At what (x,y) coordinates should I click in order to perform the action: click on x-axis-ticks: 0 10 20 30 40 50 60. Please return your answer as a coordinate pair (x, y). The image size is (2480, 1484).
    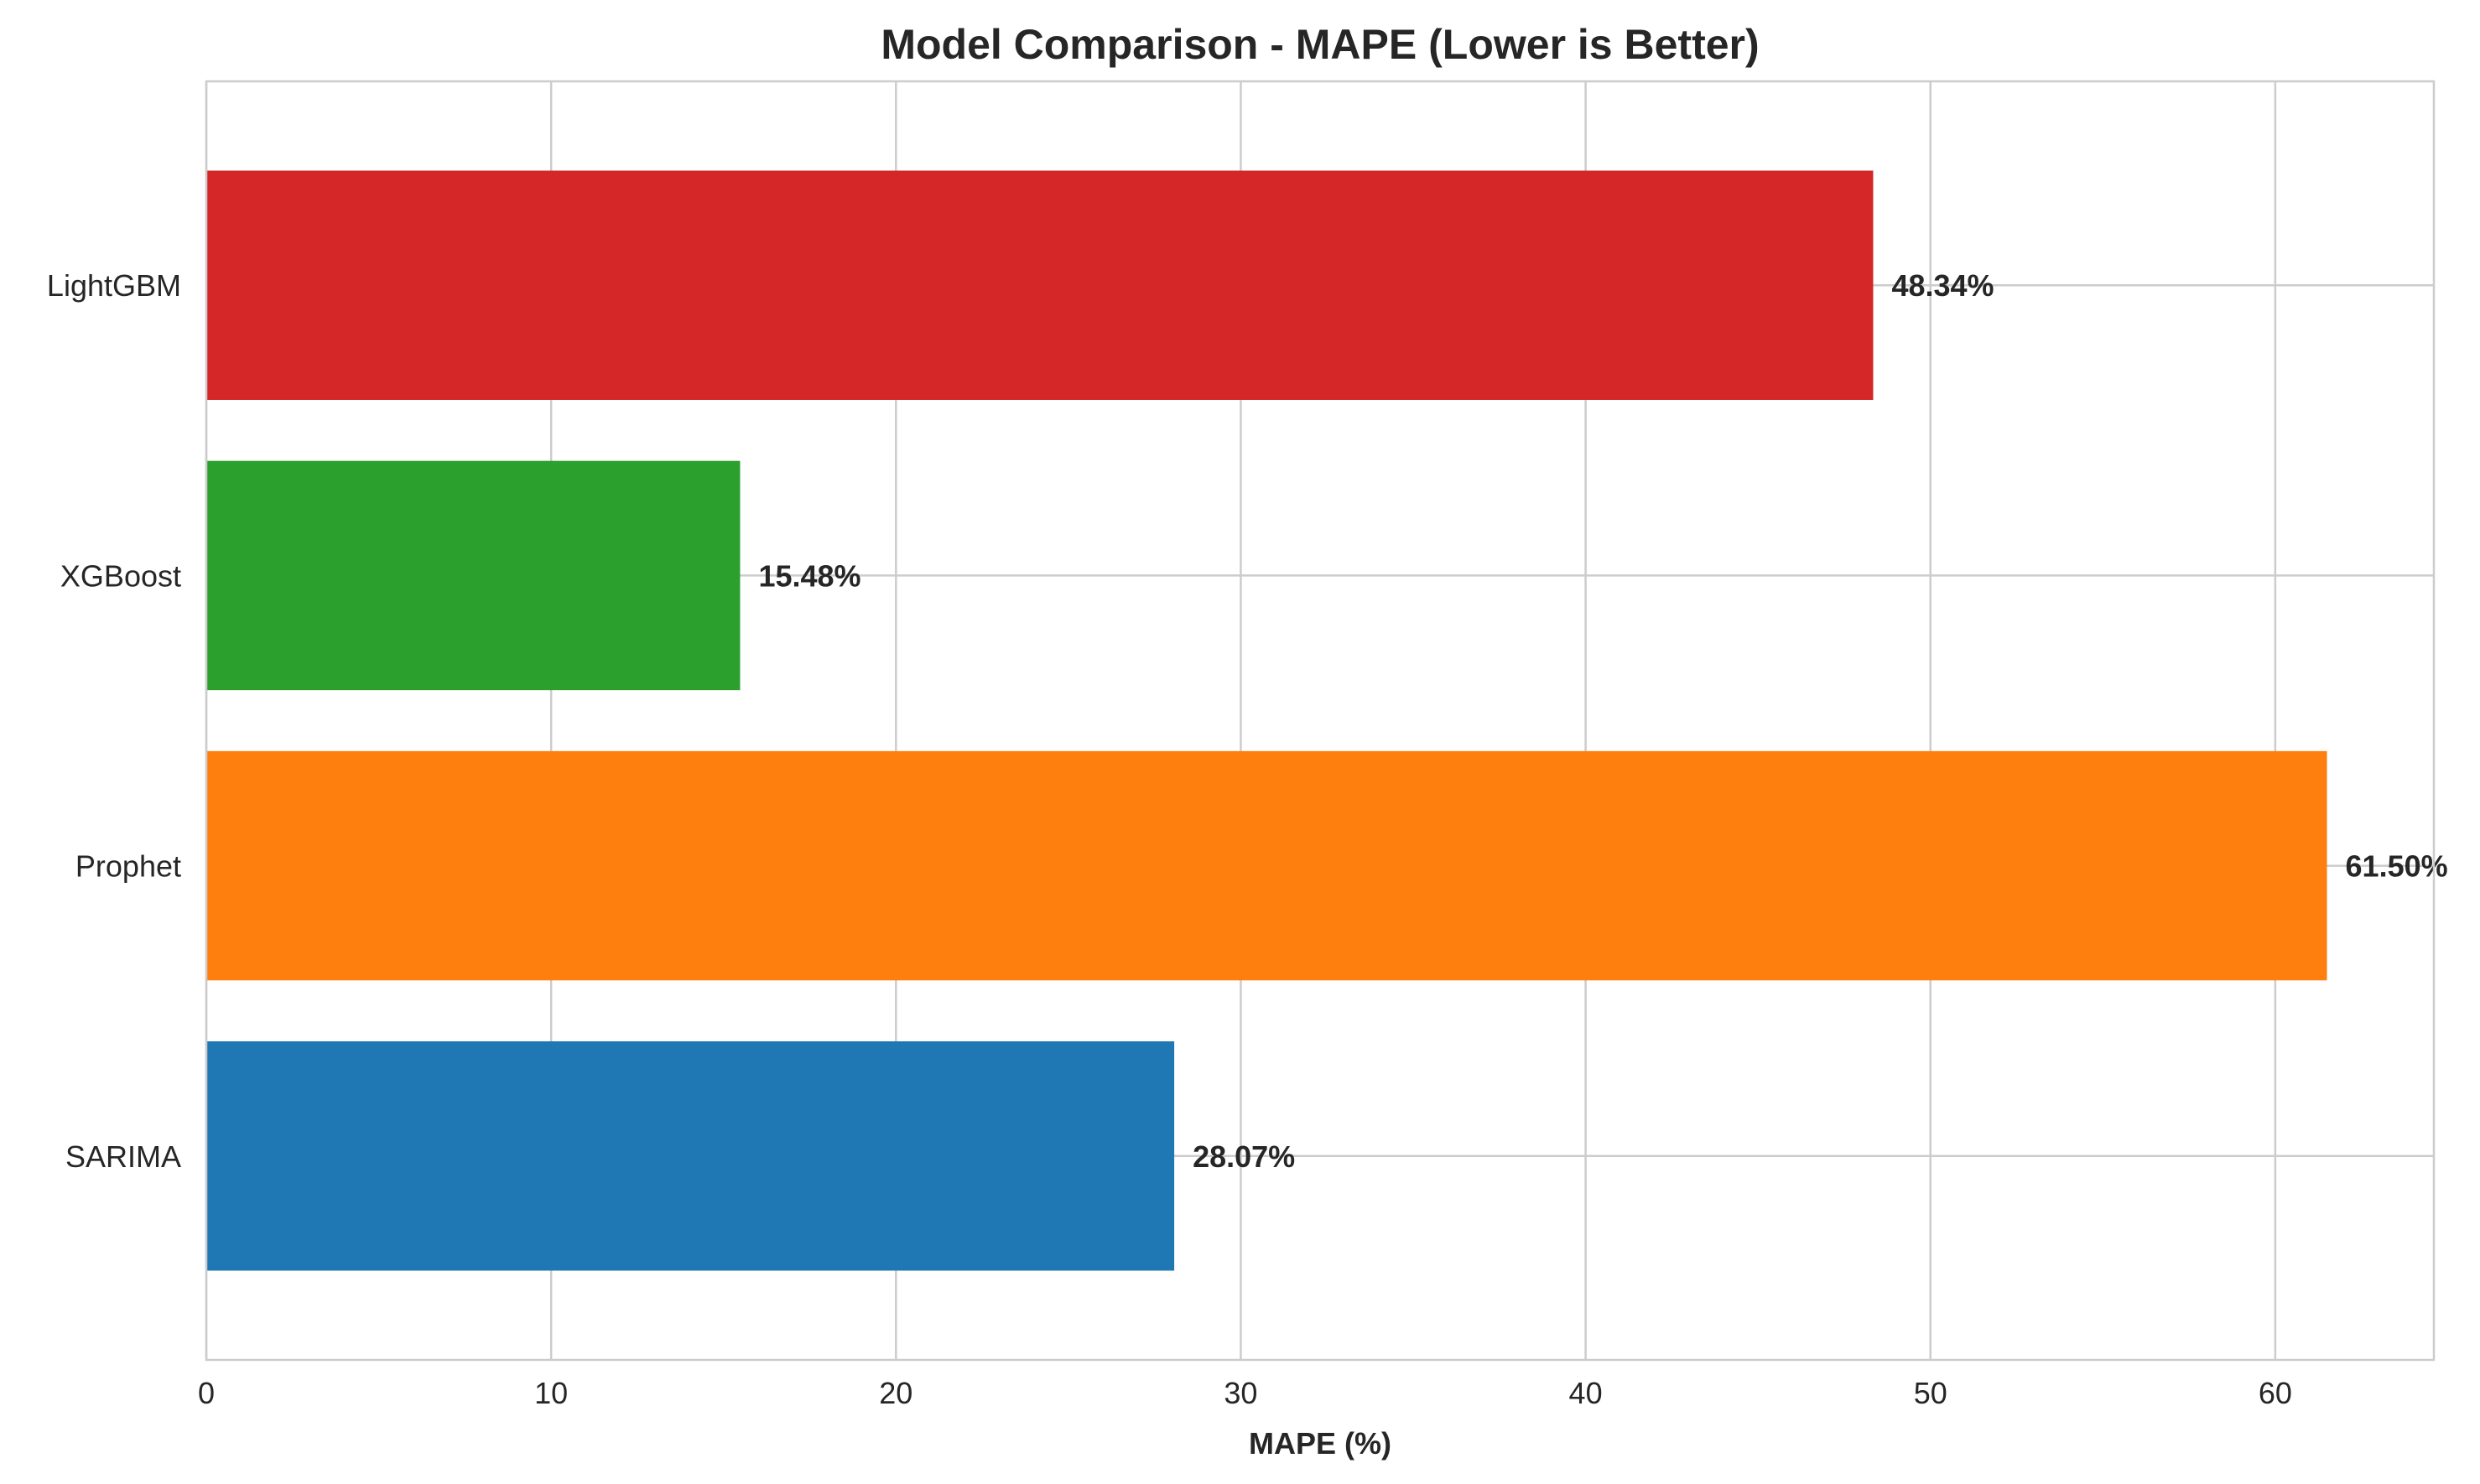
    Looking at the image, I should click on (1245, 1393).